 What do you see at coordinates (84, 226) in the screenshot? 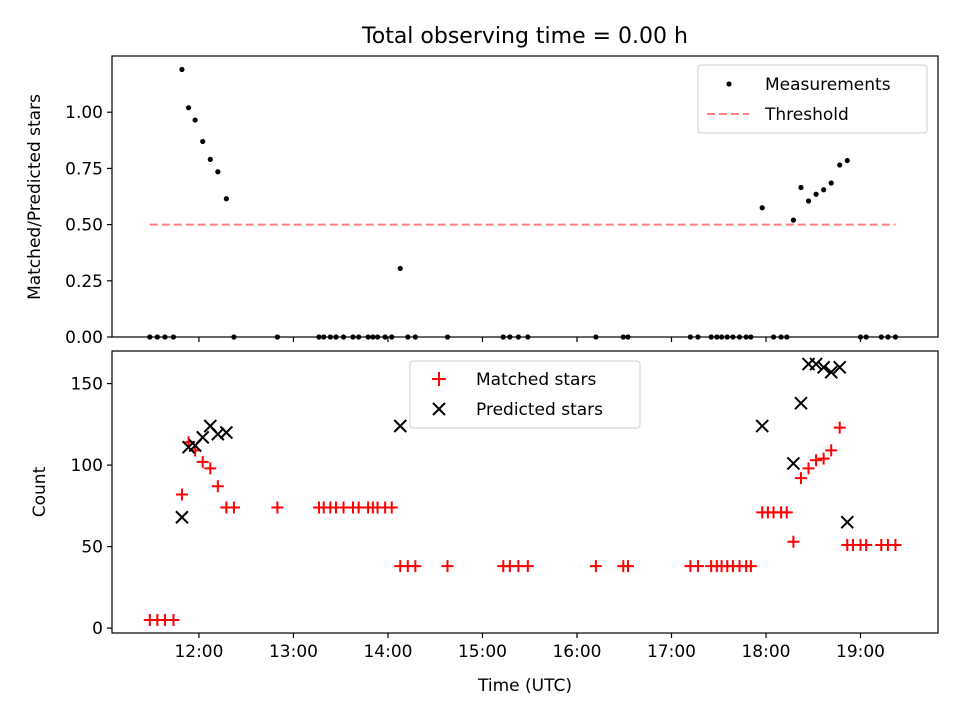
I see `top-y-tick-label: 0.50` at bounding box center [84, 226].